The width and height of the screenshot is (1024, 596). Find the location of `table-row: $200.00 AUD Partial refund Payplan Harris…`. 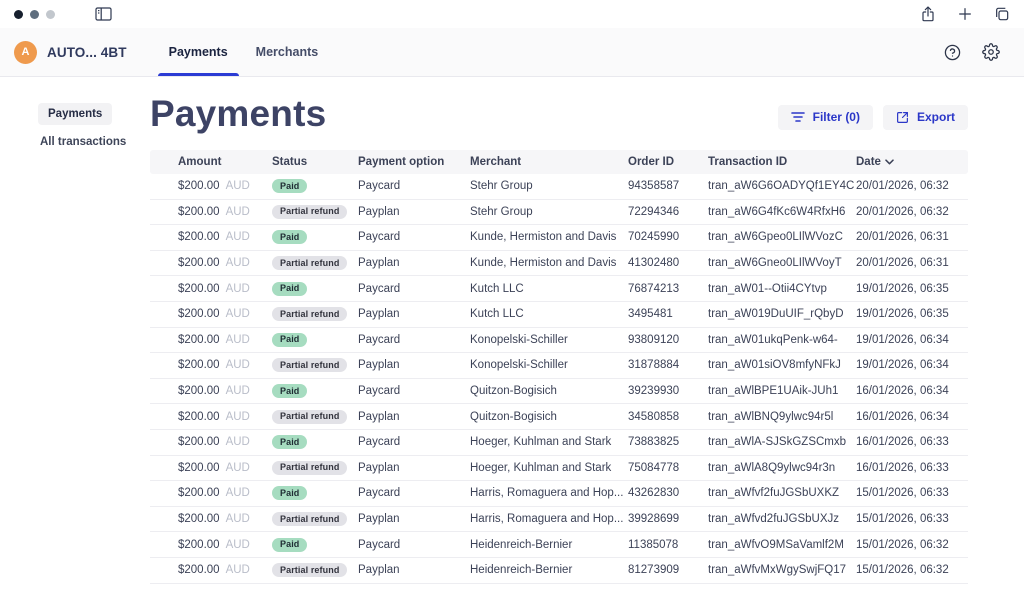

table-row: $200.00 AUD Partial refund Payplan Harris… is located at coordinates (559, 520).